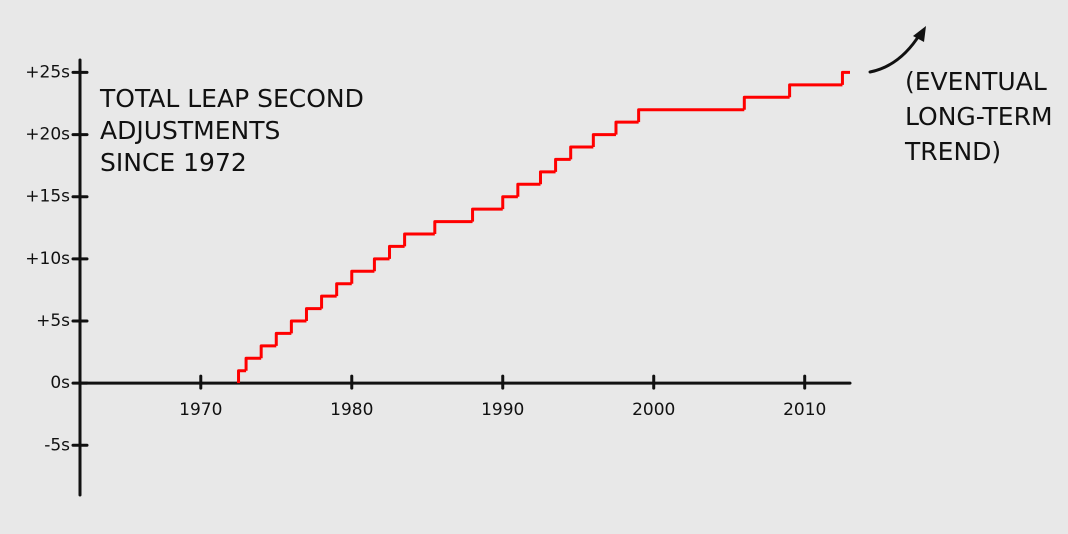 This screenshot has height=534, width=1068. What do you see at coordinates (502, 410) in the screenshot?
I see `x-tick-label: 1990` at bounding box center [502, 410].